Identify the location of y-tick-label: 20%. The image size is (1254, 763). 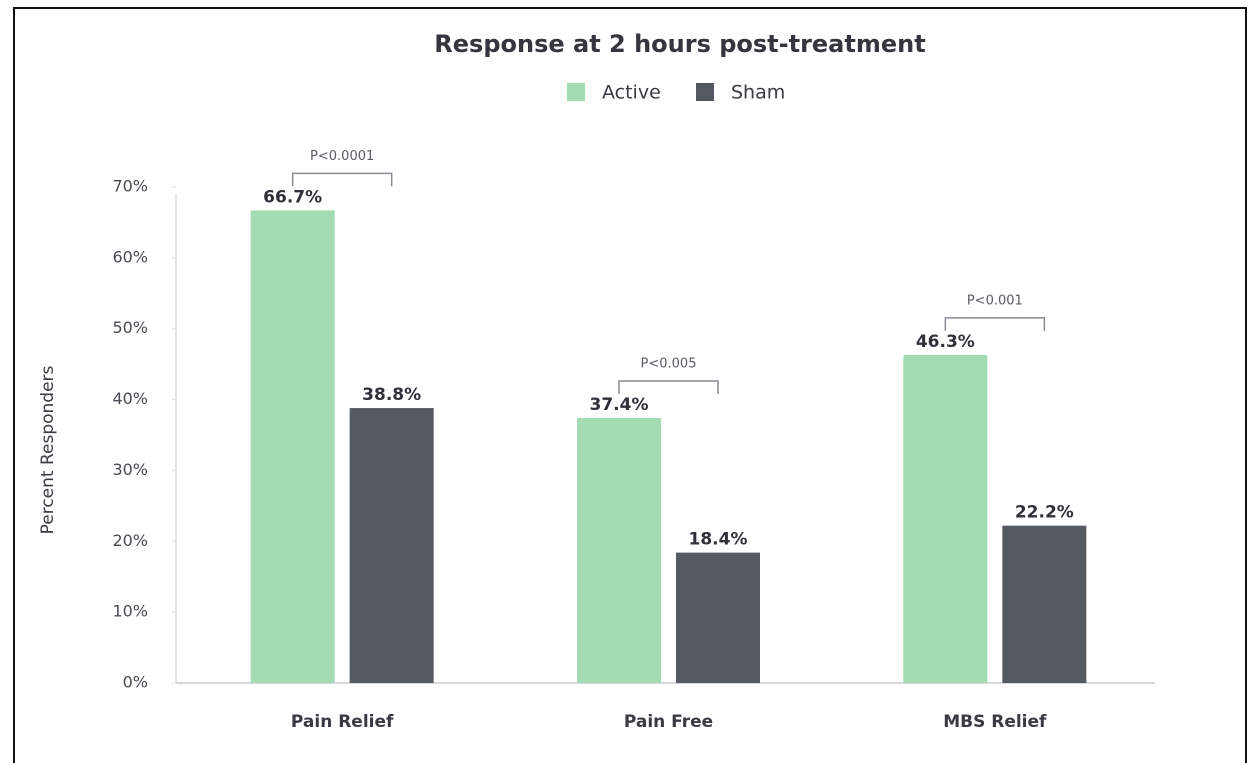
(130, 540).